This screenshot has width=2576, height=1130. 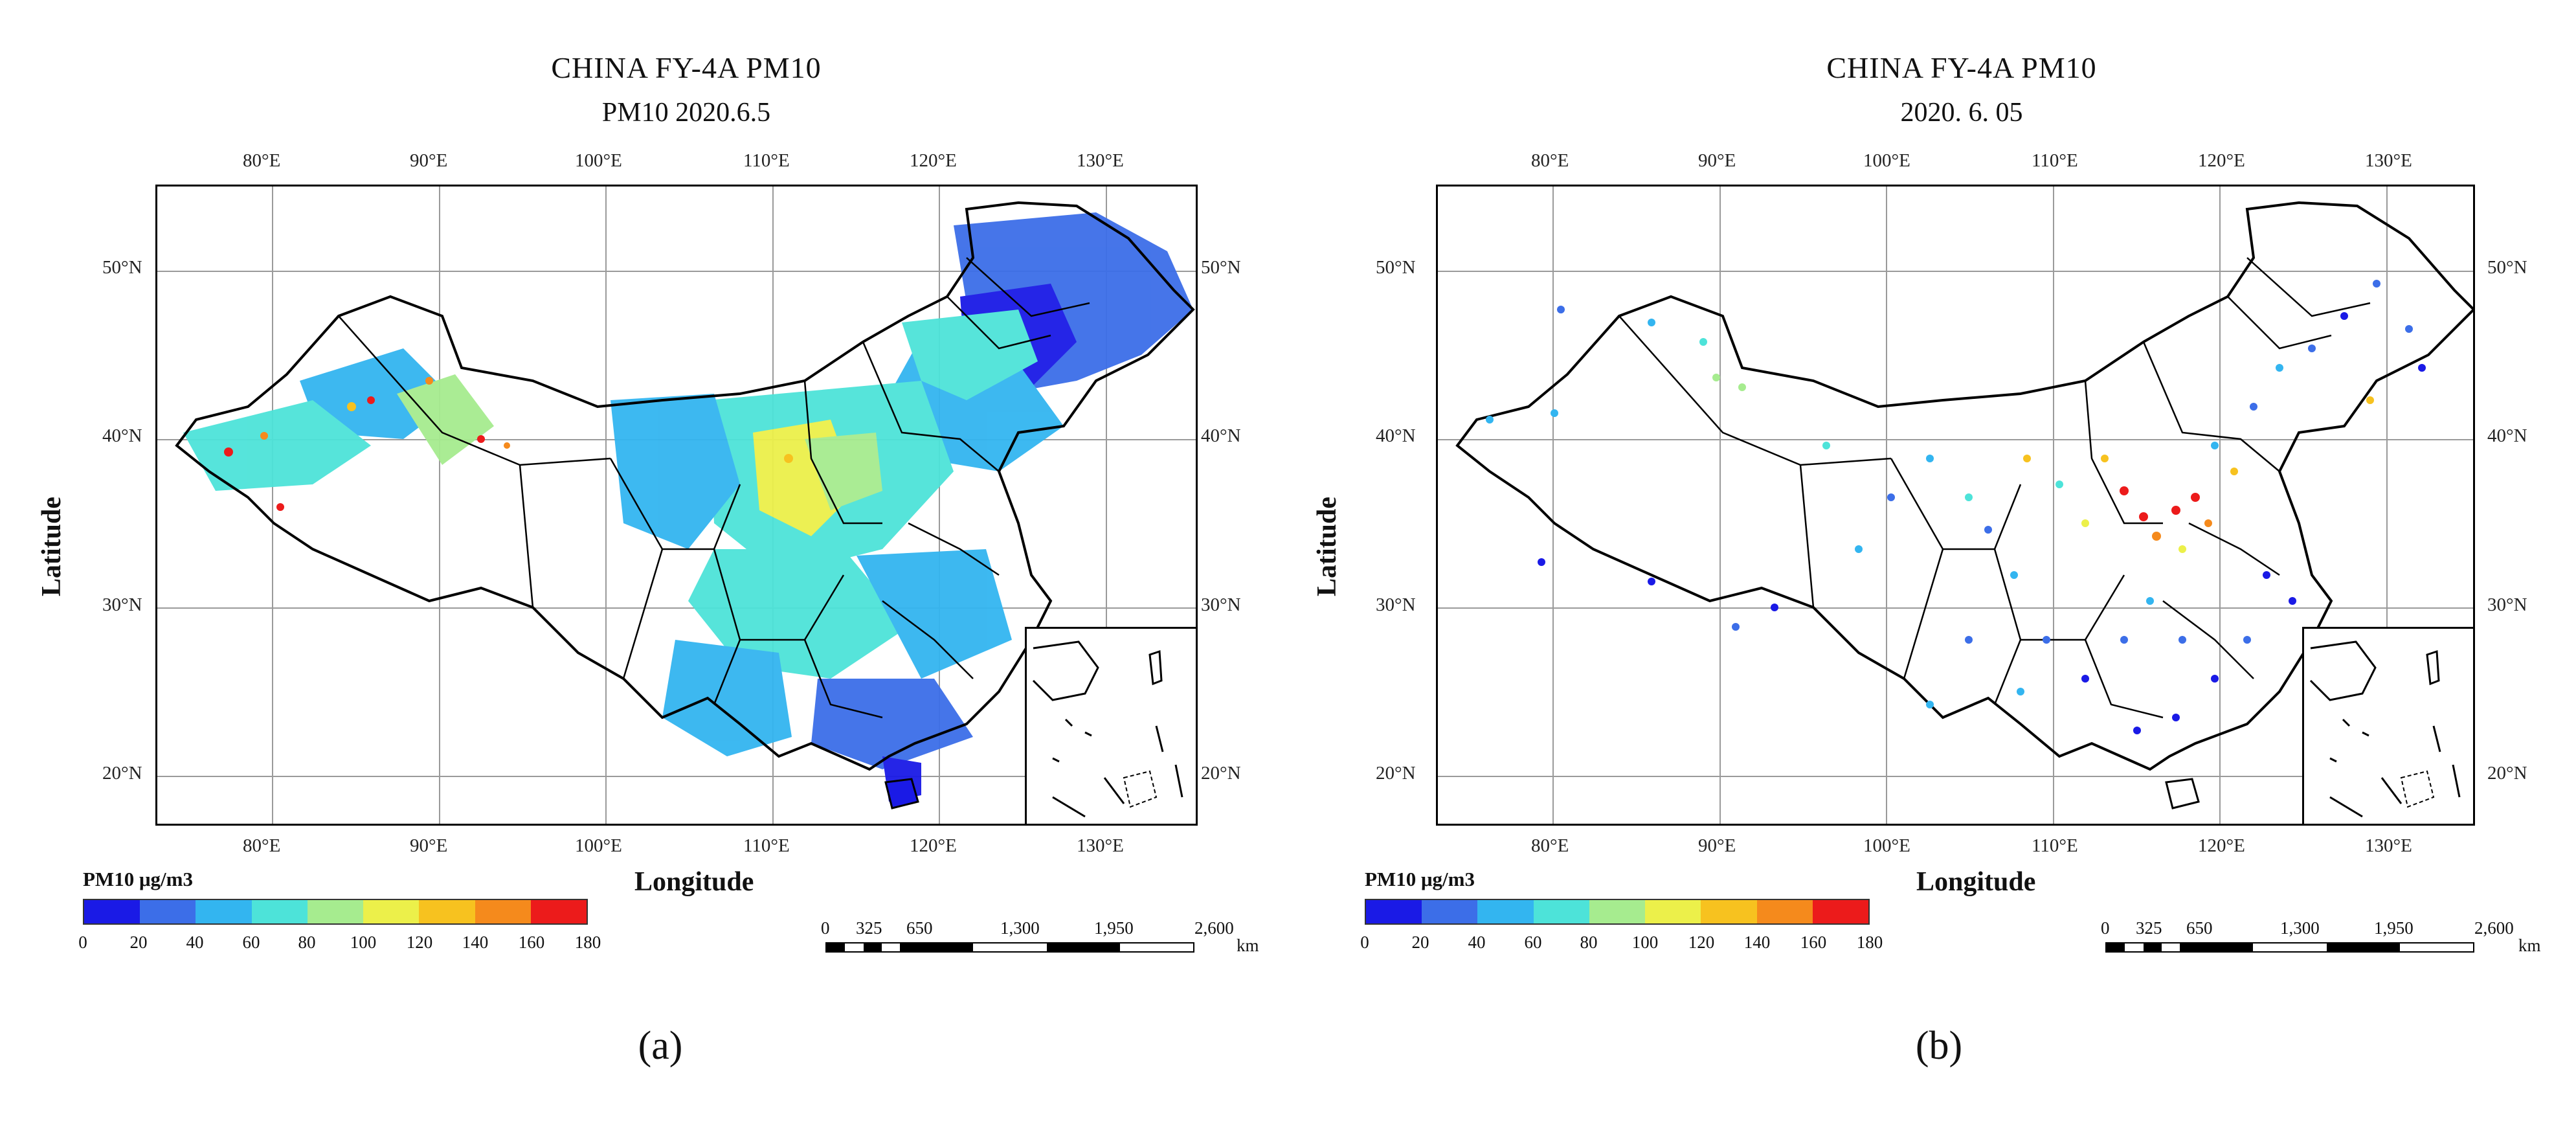 I want to click on lon-tick-top: 110°E, so click(x=2055, y=161).